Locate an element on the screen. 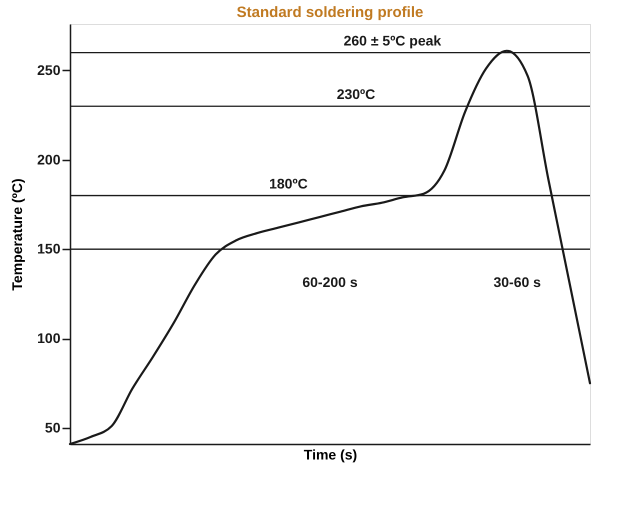 The height and width of the screenshot is (505, 636). y-tick-label: 200 is located at coordinates (49, 159).